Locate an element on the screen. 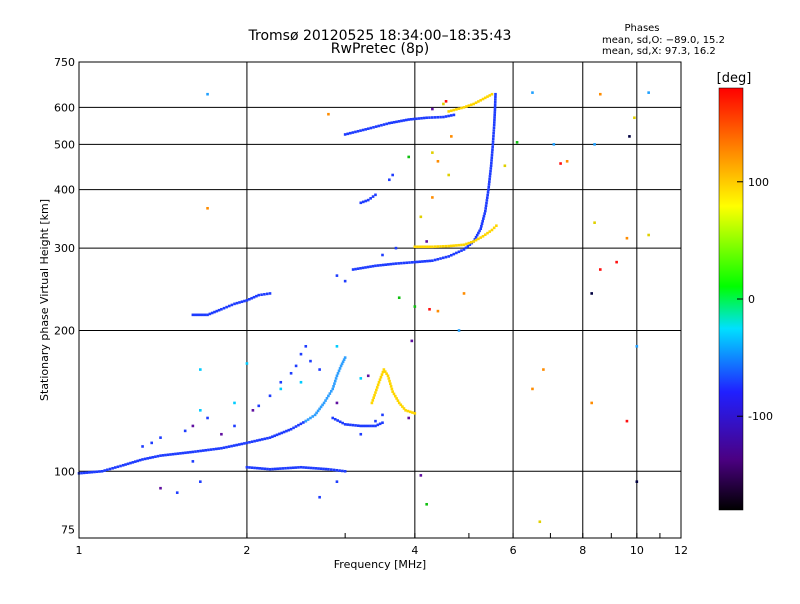 The height and width of the screenshot is (604, 800). colorbar-label: [deg] is located at coordinates (734, 78).